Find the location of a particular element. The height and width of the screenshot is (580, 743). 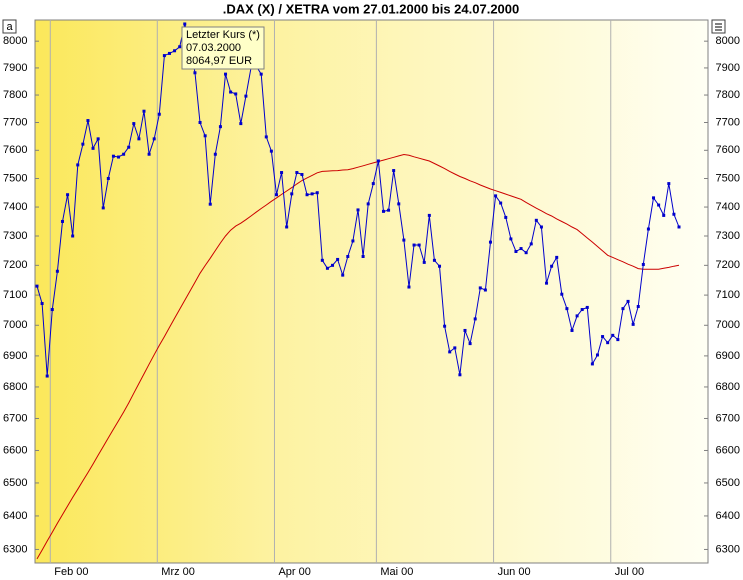

x-tick-label: Mrz 00 is located at coordinates (178, 572).